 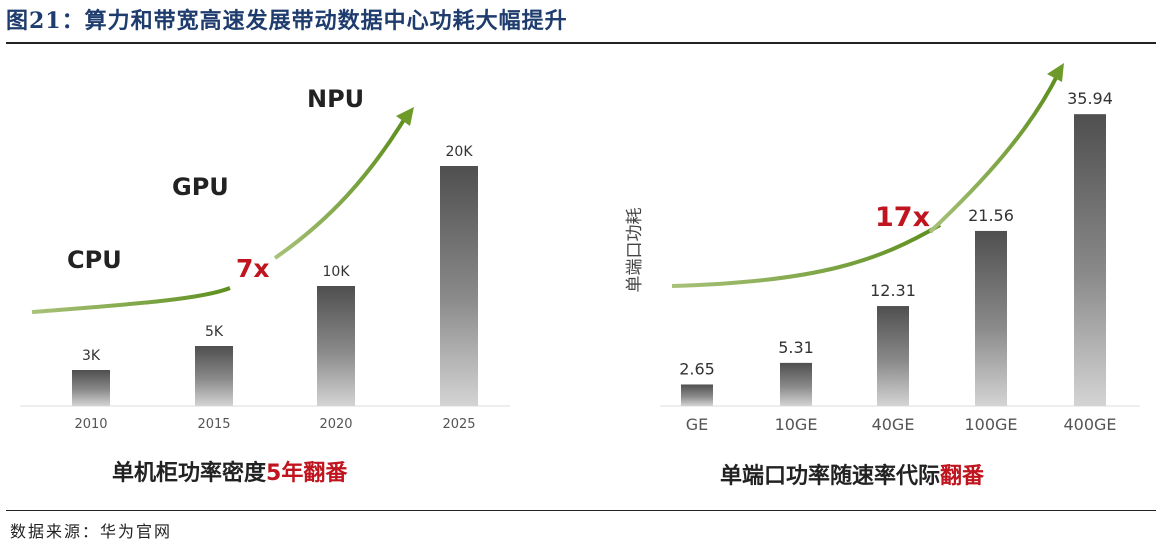 I want to click on left-tick-label-2010: 2010, so click(x=90, y=424).